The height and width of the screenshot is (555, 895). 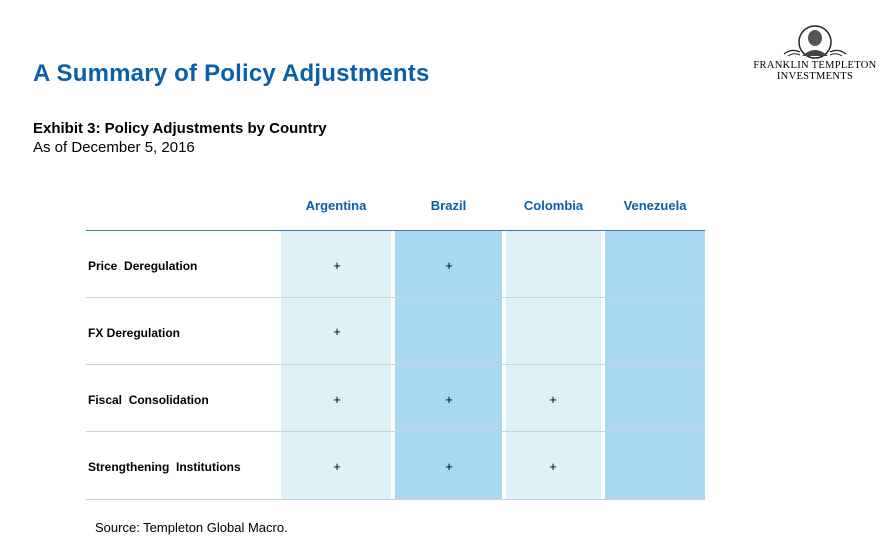 I want to click on franklin-templeton-logo: FRANKLIN TEMPLETON INVESTMENTS, so click(x=815, y=53).